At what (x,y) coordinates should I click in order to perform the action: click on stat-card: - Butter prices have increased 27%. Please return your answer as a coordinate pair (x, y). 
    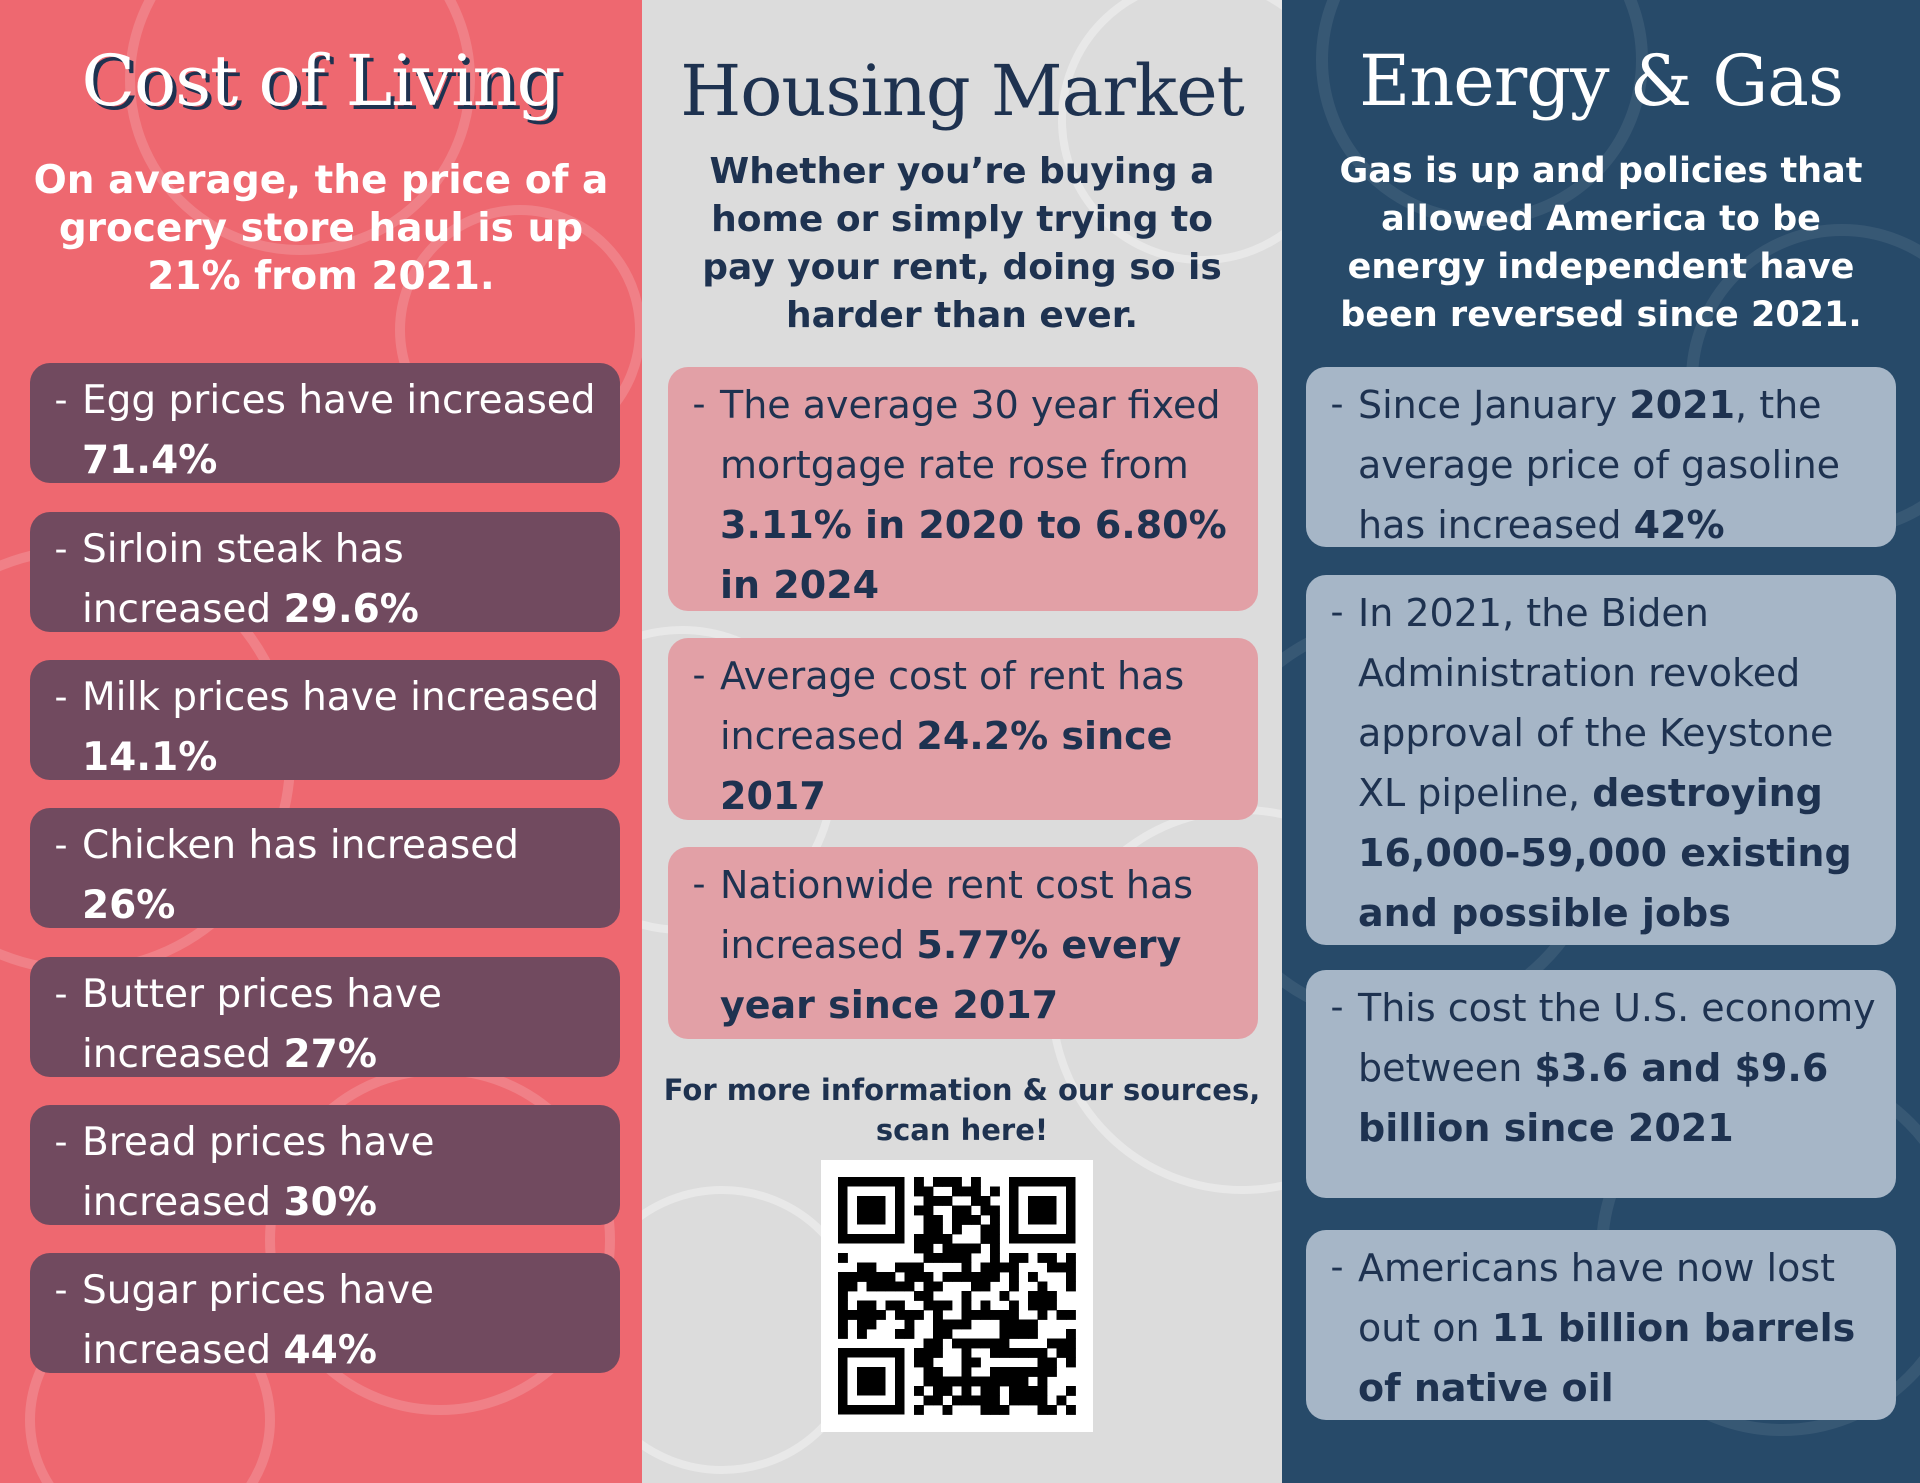
    Looking at the image, I should click on (325, 1017).